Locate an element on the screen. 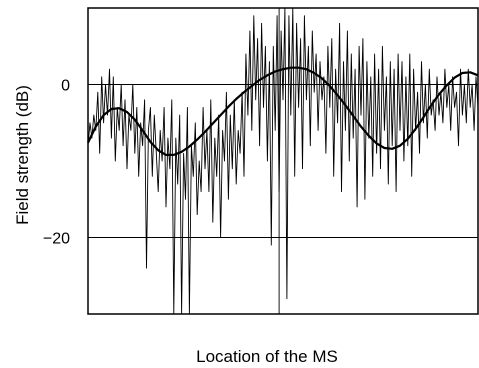 Image resolution: width=479 pixels, height=368 pixels. y-axis-label: Field strength (dB) is located at coordinates (22, 155).